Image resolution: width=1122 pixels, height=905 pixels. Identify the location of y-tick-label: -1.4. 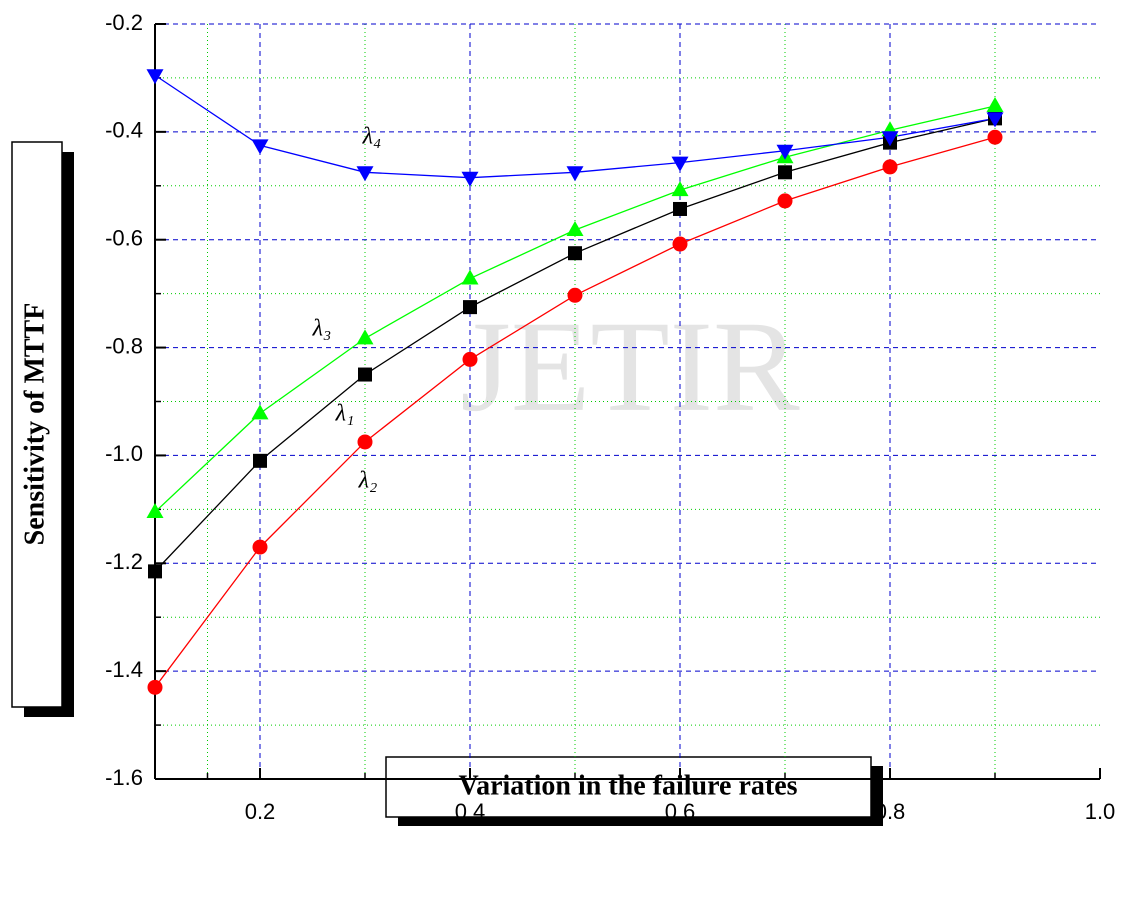
(124, 669).